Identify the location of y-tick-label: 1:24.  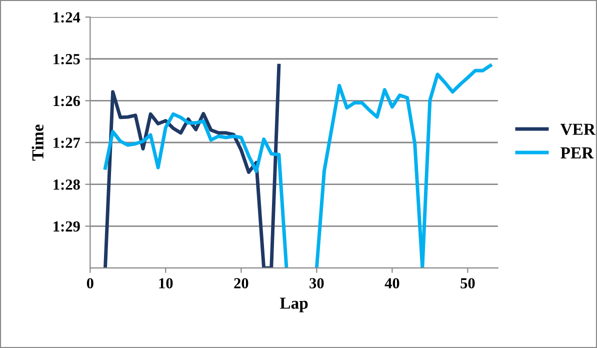
(67, 17).